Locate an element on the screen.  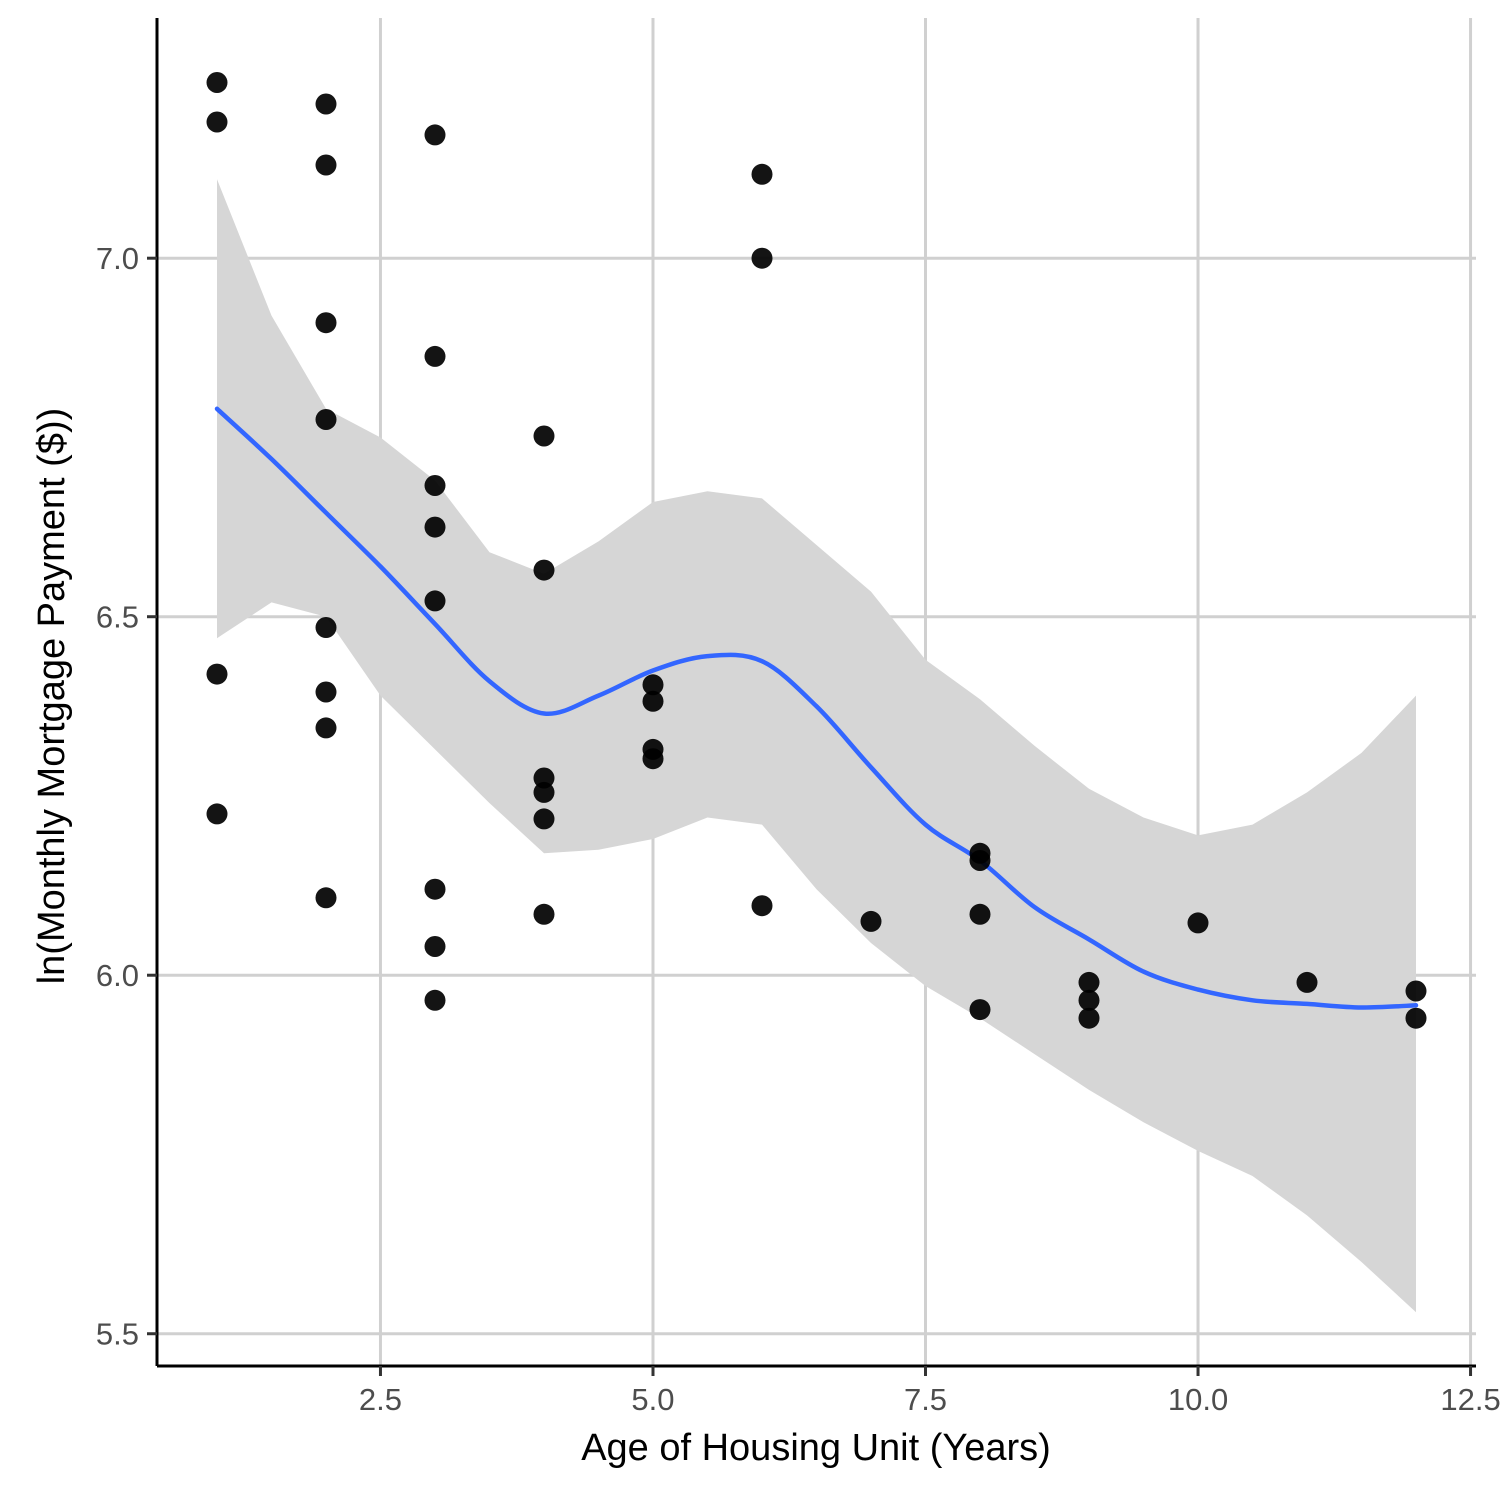
x-tick-label: 2.5 is located at coordinates (380, 1399).